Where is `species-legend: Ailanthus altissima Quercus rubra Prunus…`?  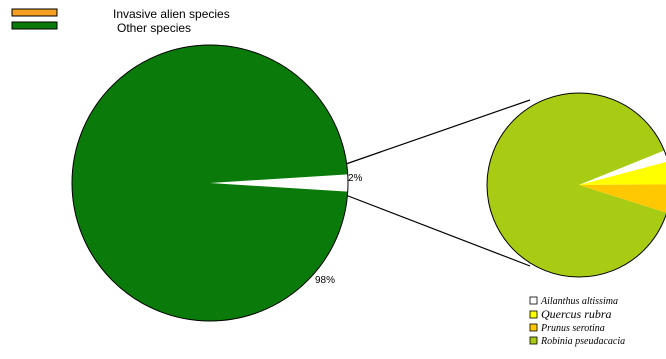
species-legend: Ailanthus altissima Quercus rubra Prunus… is located at coordinates (577, 321).